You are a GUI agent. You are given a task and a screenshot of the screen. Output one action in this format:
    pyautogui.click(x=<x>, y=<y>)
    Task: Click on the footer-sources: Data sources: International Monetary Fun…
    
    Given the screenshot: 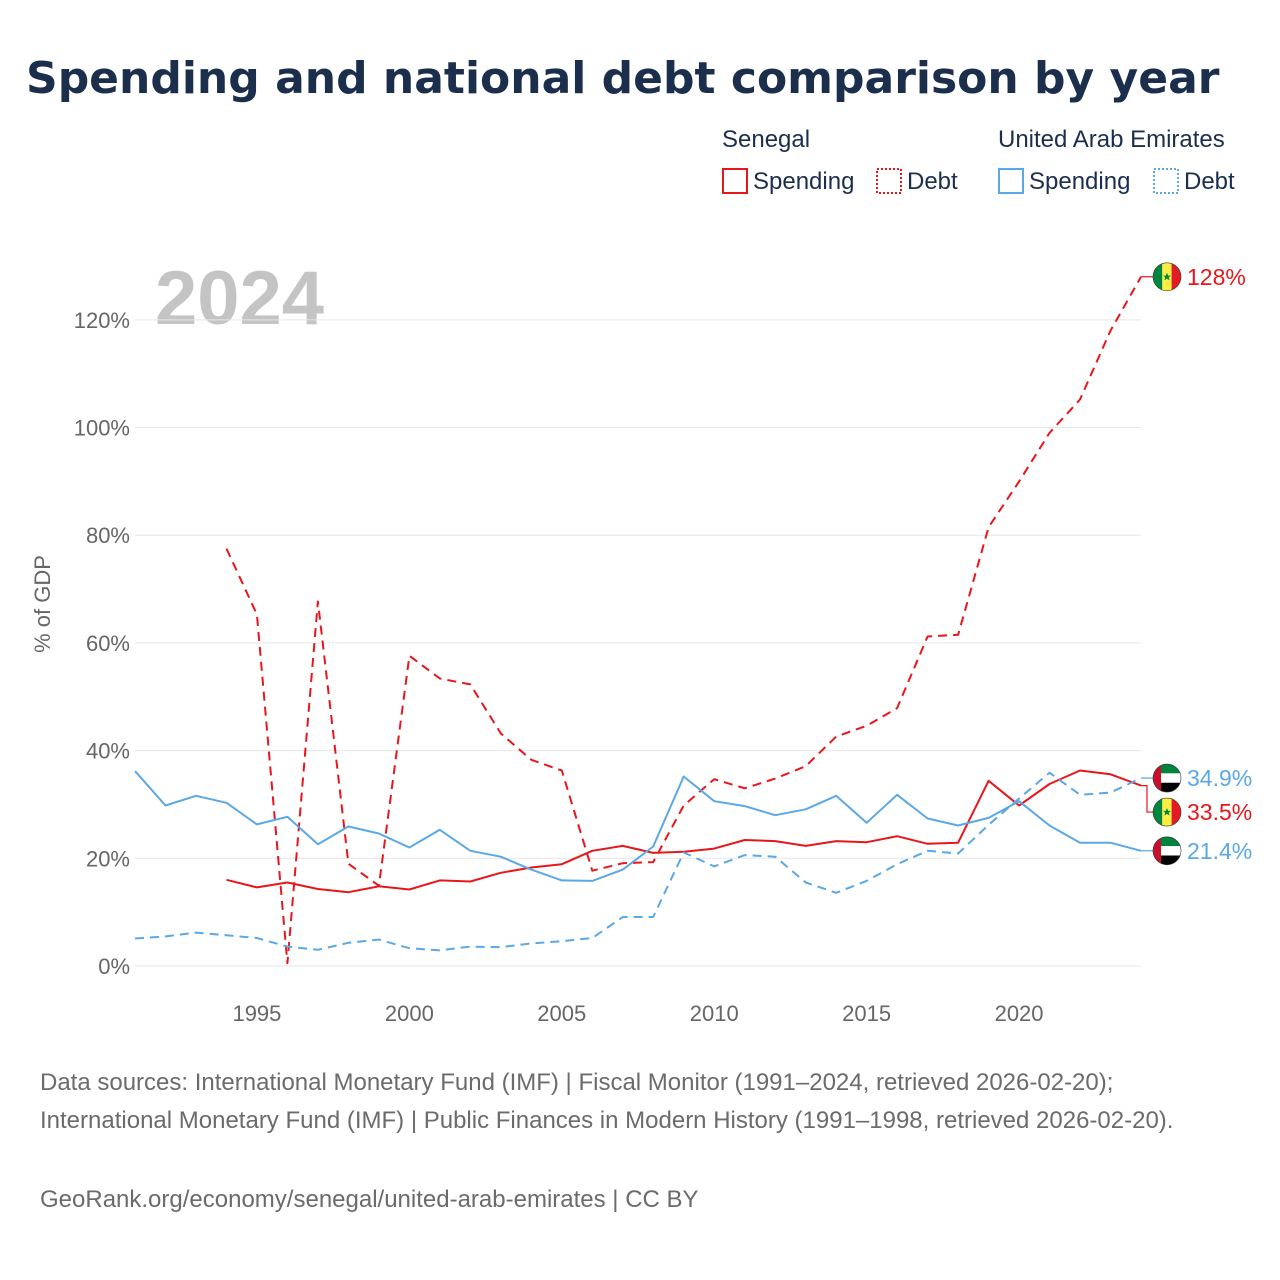 What is the action you would take?
    pyautogui.click(x=607, y=1101)
    